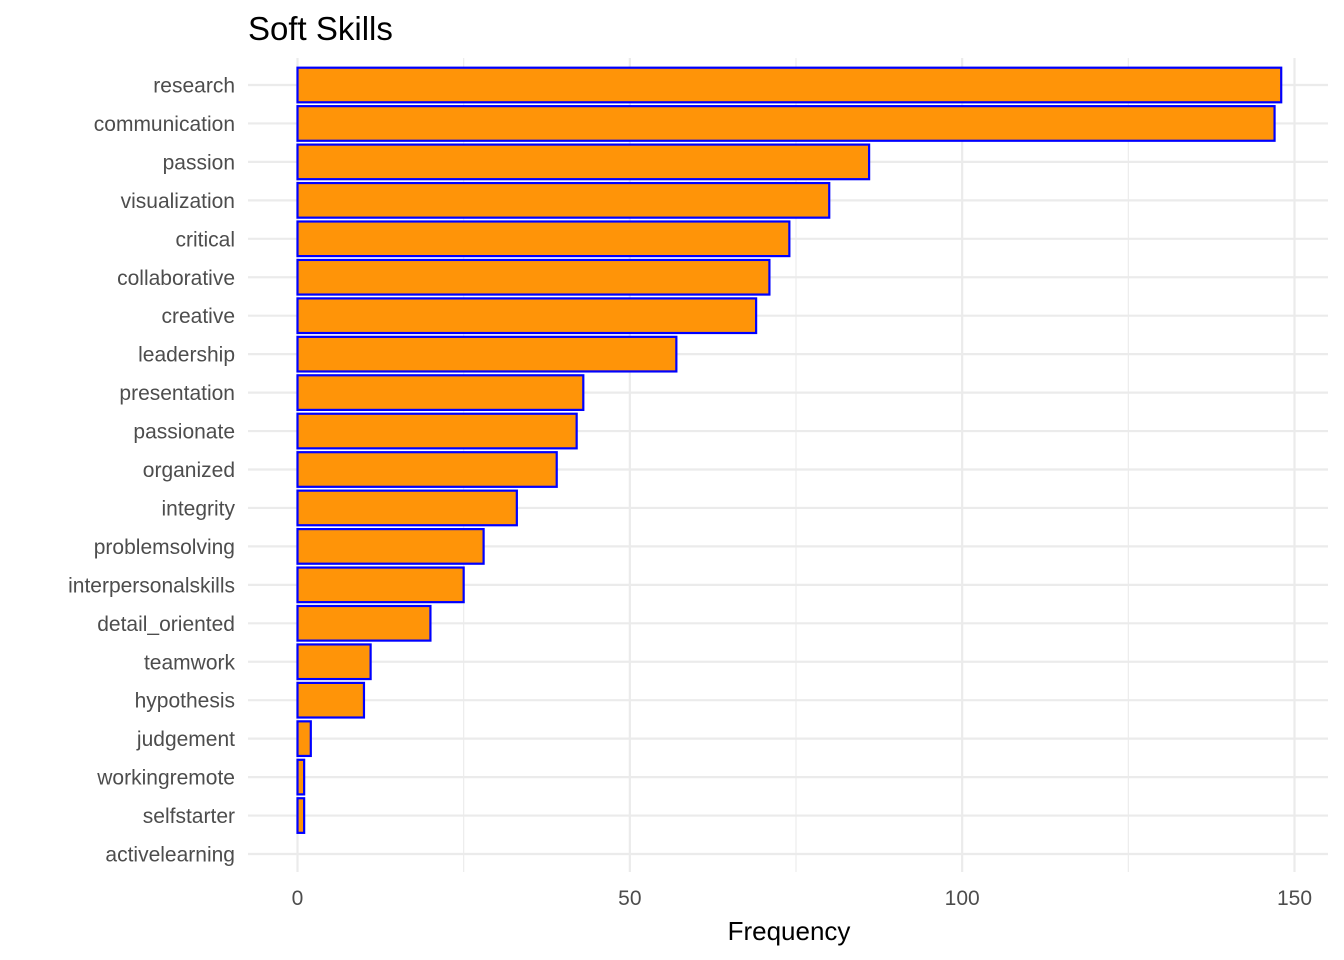 The image size is (1344, 960). I want to click on category-label: integrity, so click(198, 508).